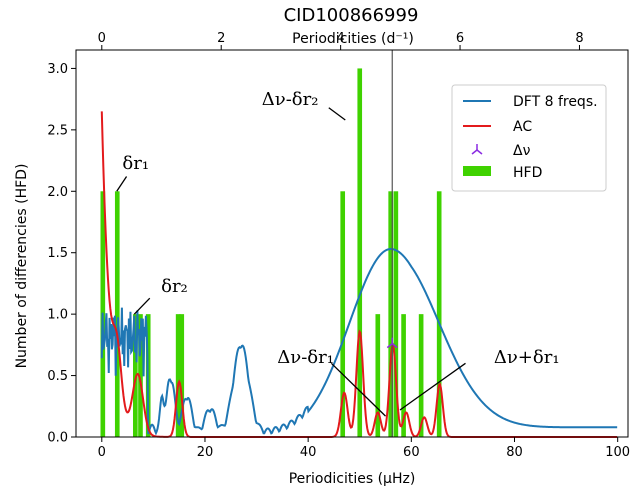 The width and height of the screenshot is (642, 494). I want to click on y-tick-label: 0.5, so click(57, 376).